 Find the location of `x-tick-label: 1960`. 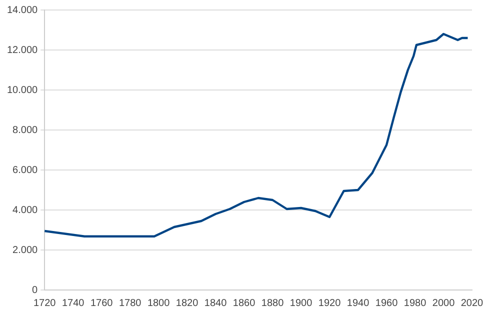

x-tick-label: 1960 is located at coordinates (386, 303).